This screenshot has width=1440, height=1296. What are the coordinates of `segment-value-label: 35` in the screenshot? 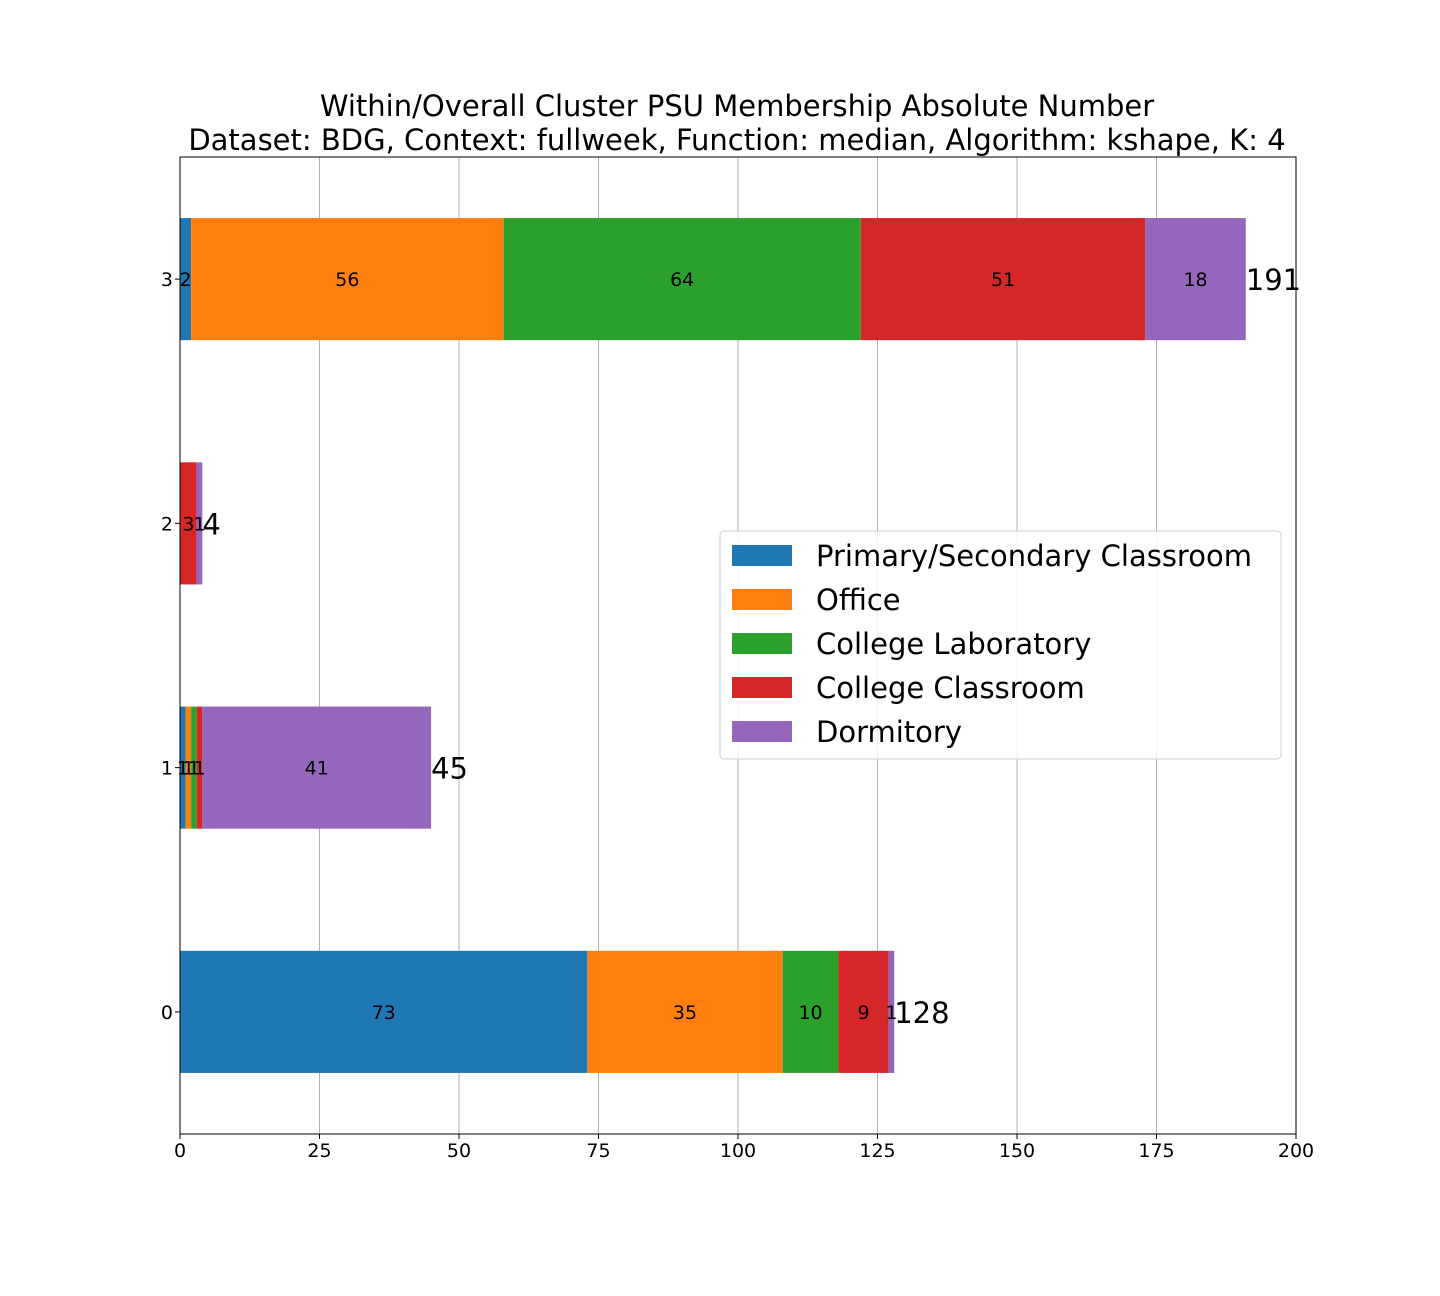 It's located at (685, 1013).